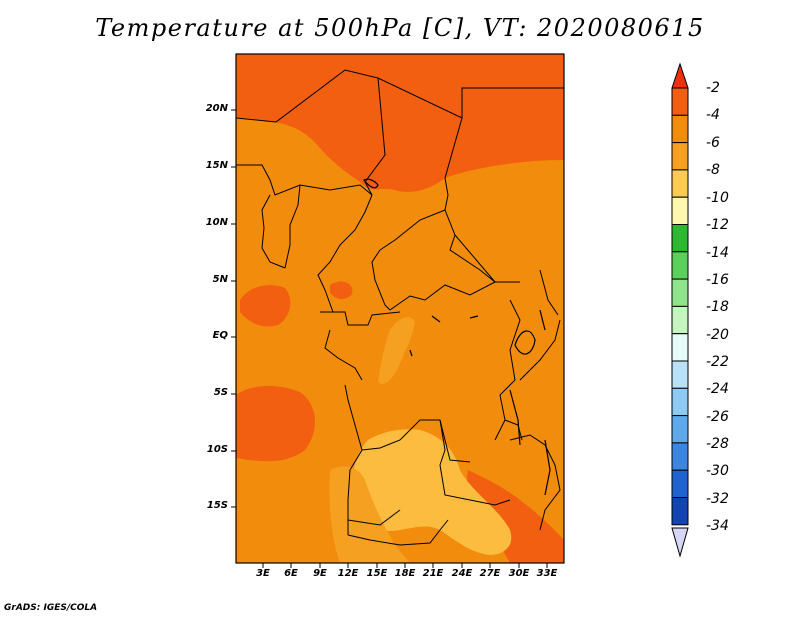 Image resolution: width=800 pixels, height=618 pixels. I want to click on lat-label-eq: EQ, so click(220, 335).